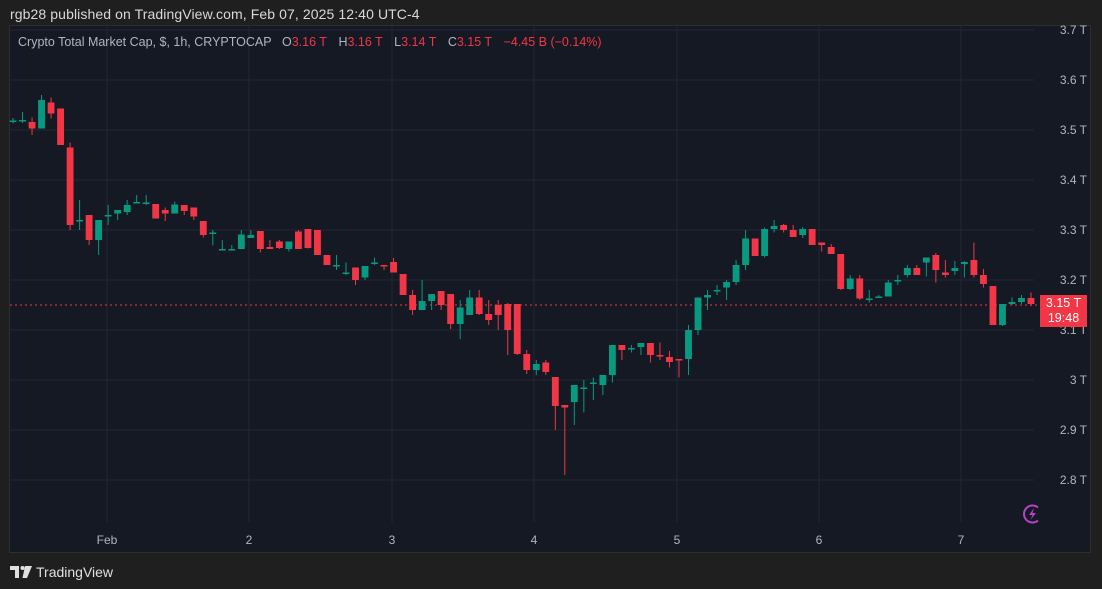 This screenshot has height=589, width=1102. What do you see at coordinates (474, 42) in the screenshot?
I see `close-value: 3.15 T` at bounding box center [474, 42].